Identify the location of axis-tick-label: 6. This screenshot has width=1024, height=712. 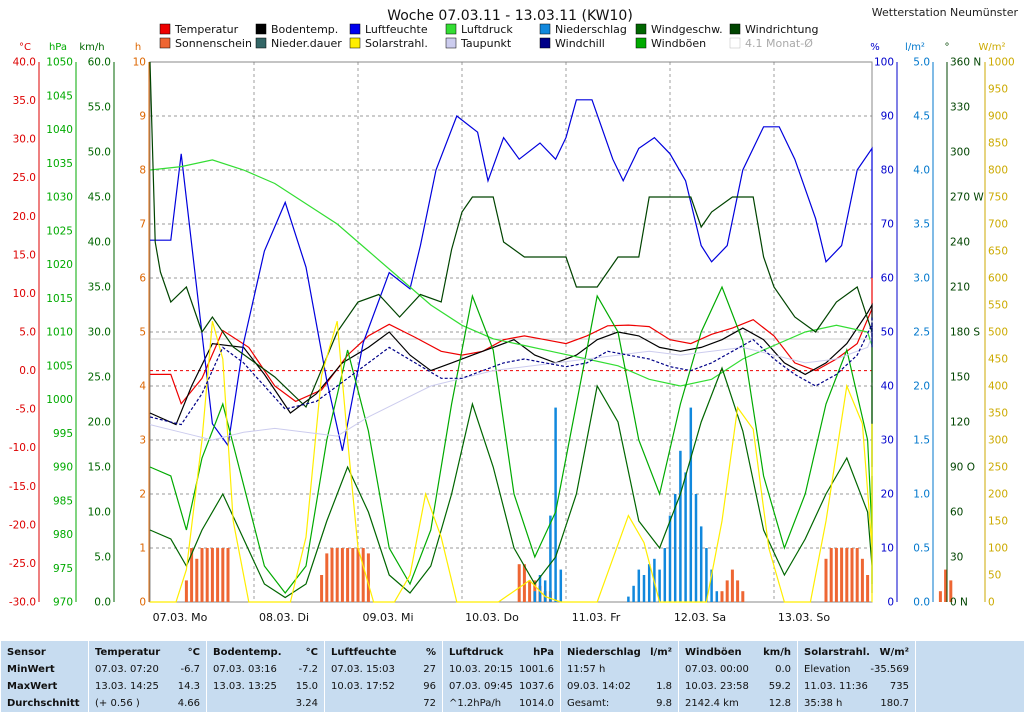
(142, 279).